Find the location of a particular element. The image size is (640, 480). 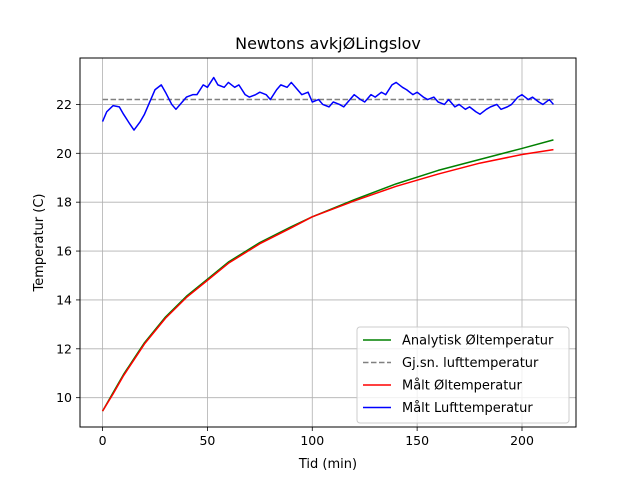

x-tick-label: 100 is located at coordinates (312, 440).